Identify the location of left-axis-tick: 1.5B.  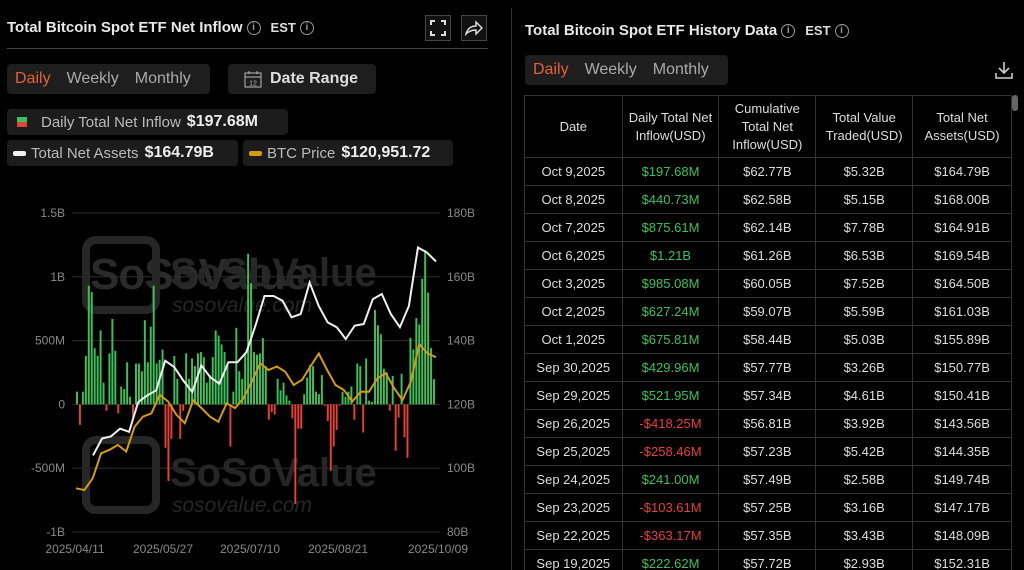
(52, 213).